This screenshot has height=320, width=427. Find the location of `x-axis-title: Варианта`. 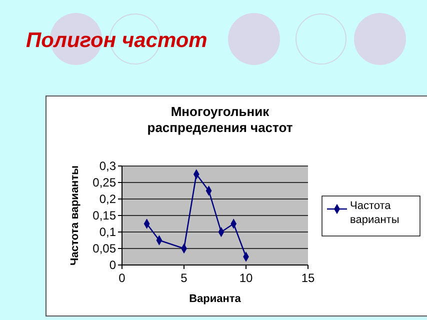

x-axis-title: Варианта is located at coordinates (215, 299).